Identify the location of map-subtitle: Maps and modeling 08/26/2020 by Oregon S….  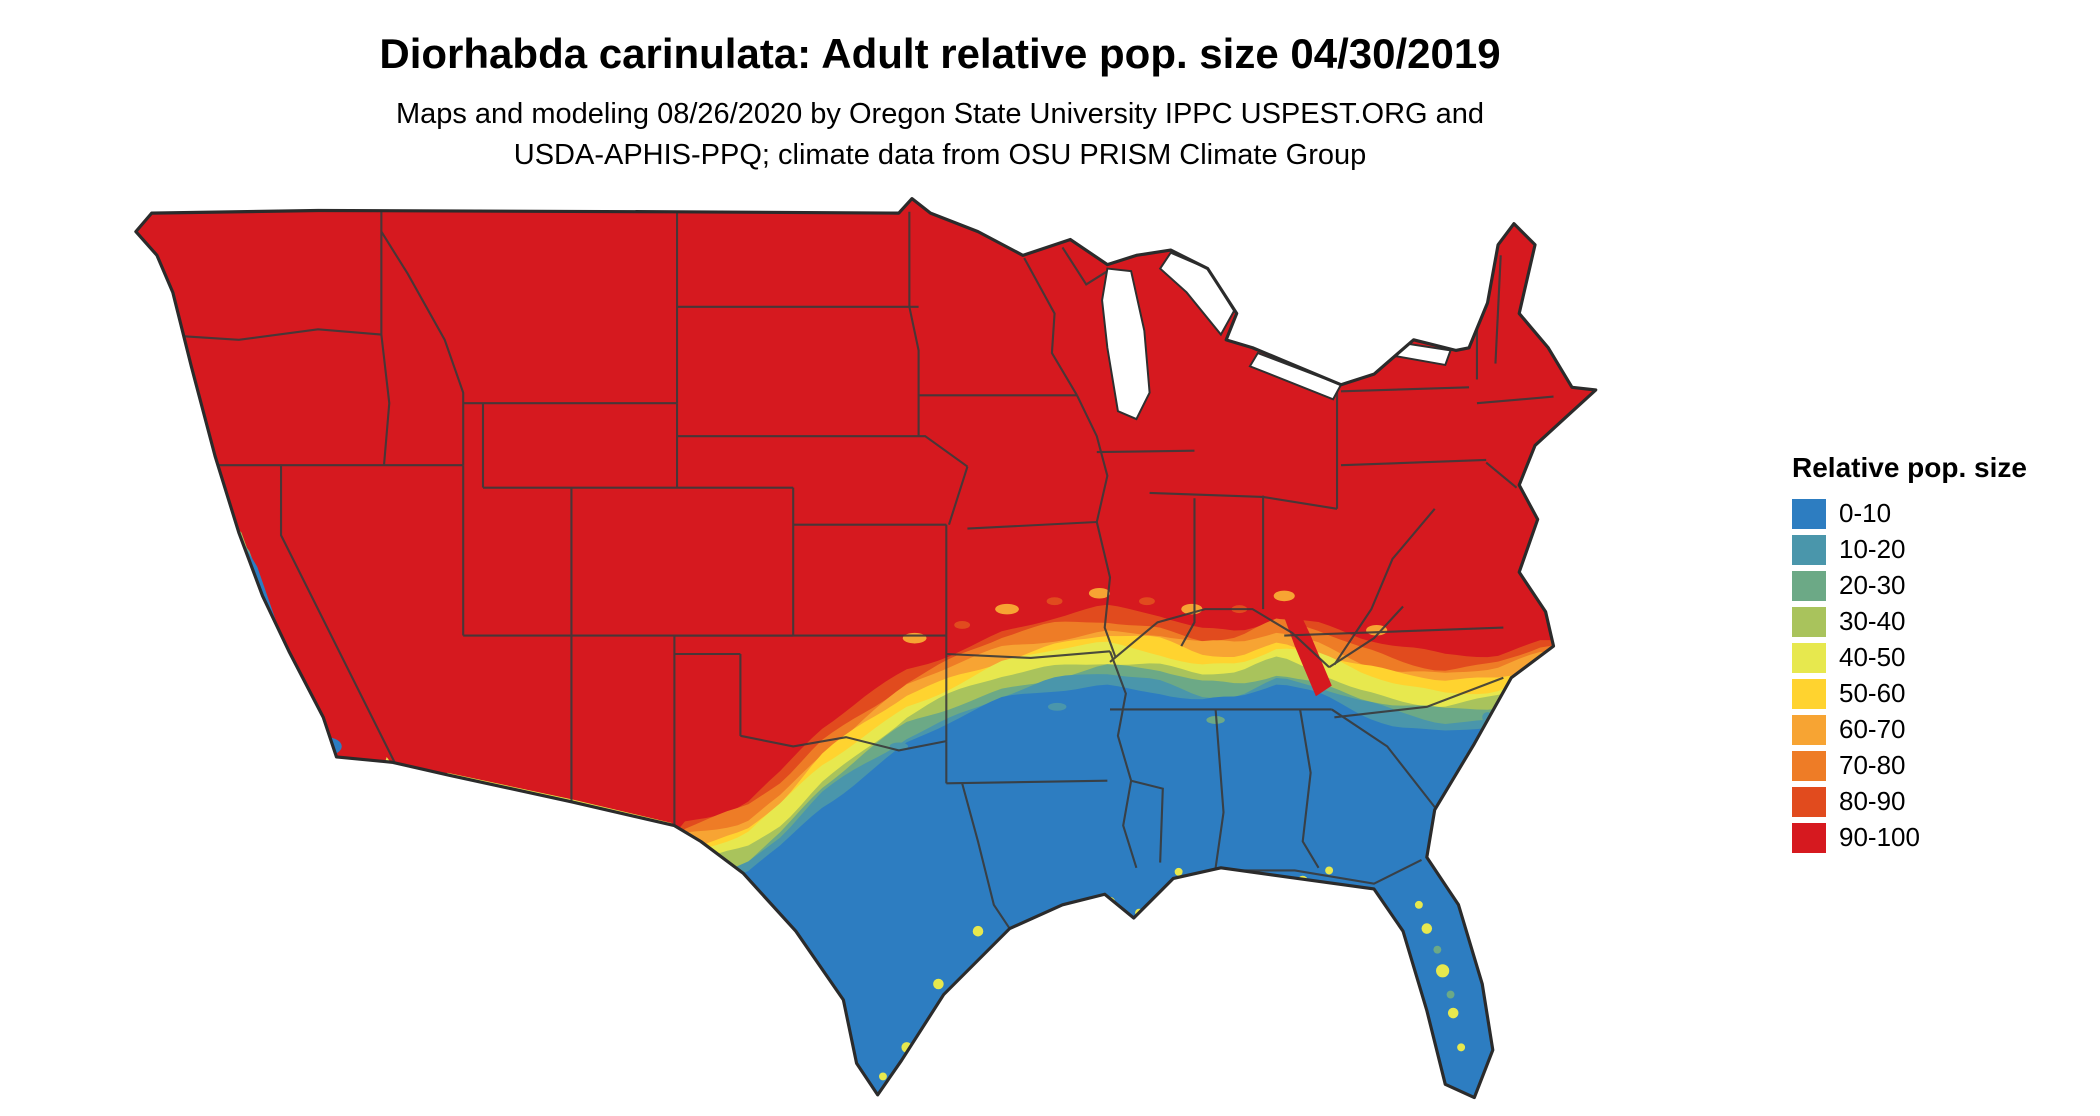
(940, 134).